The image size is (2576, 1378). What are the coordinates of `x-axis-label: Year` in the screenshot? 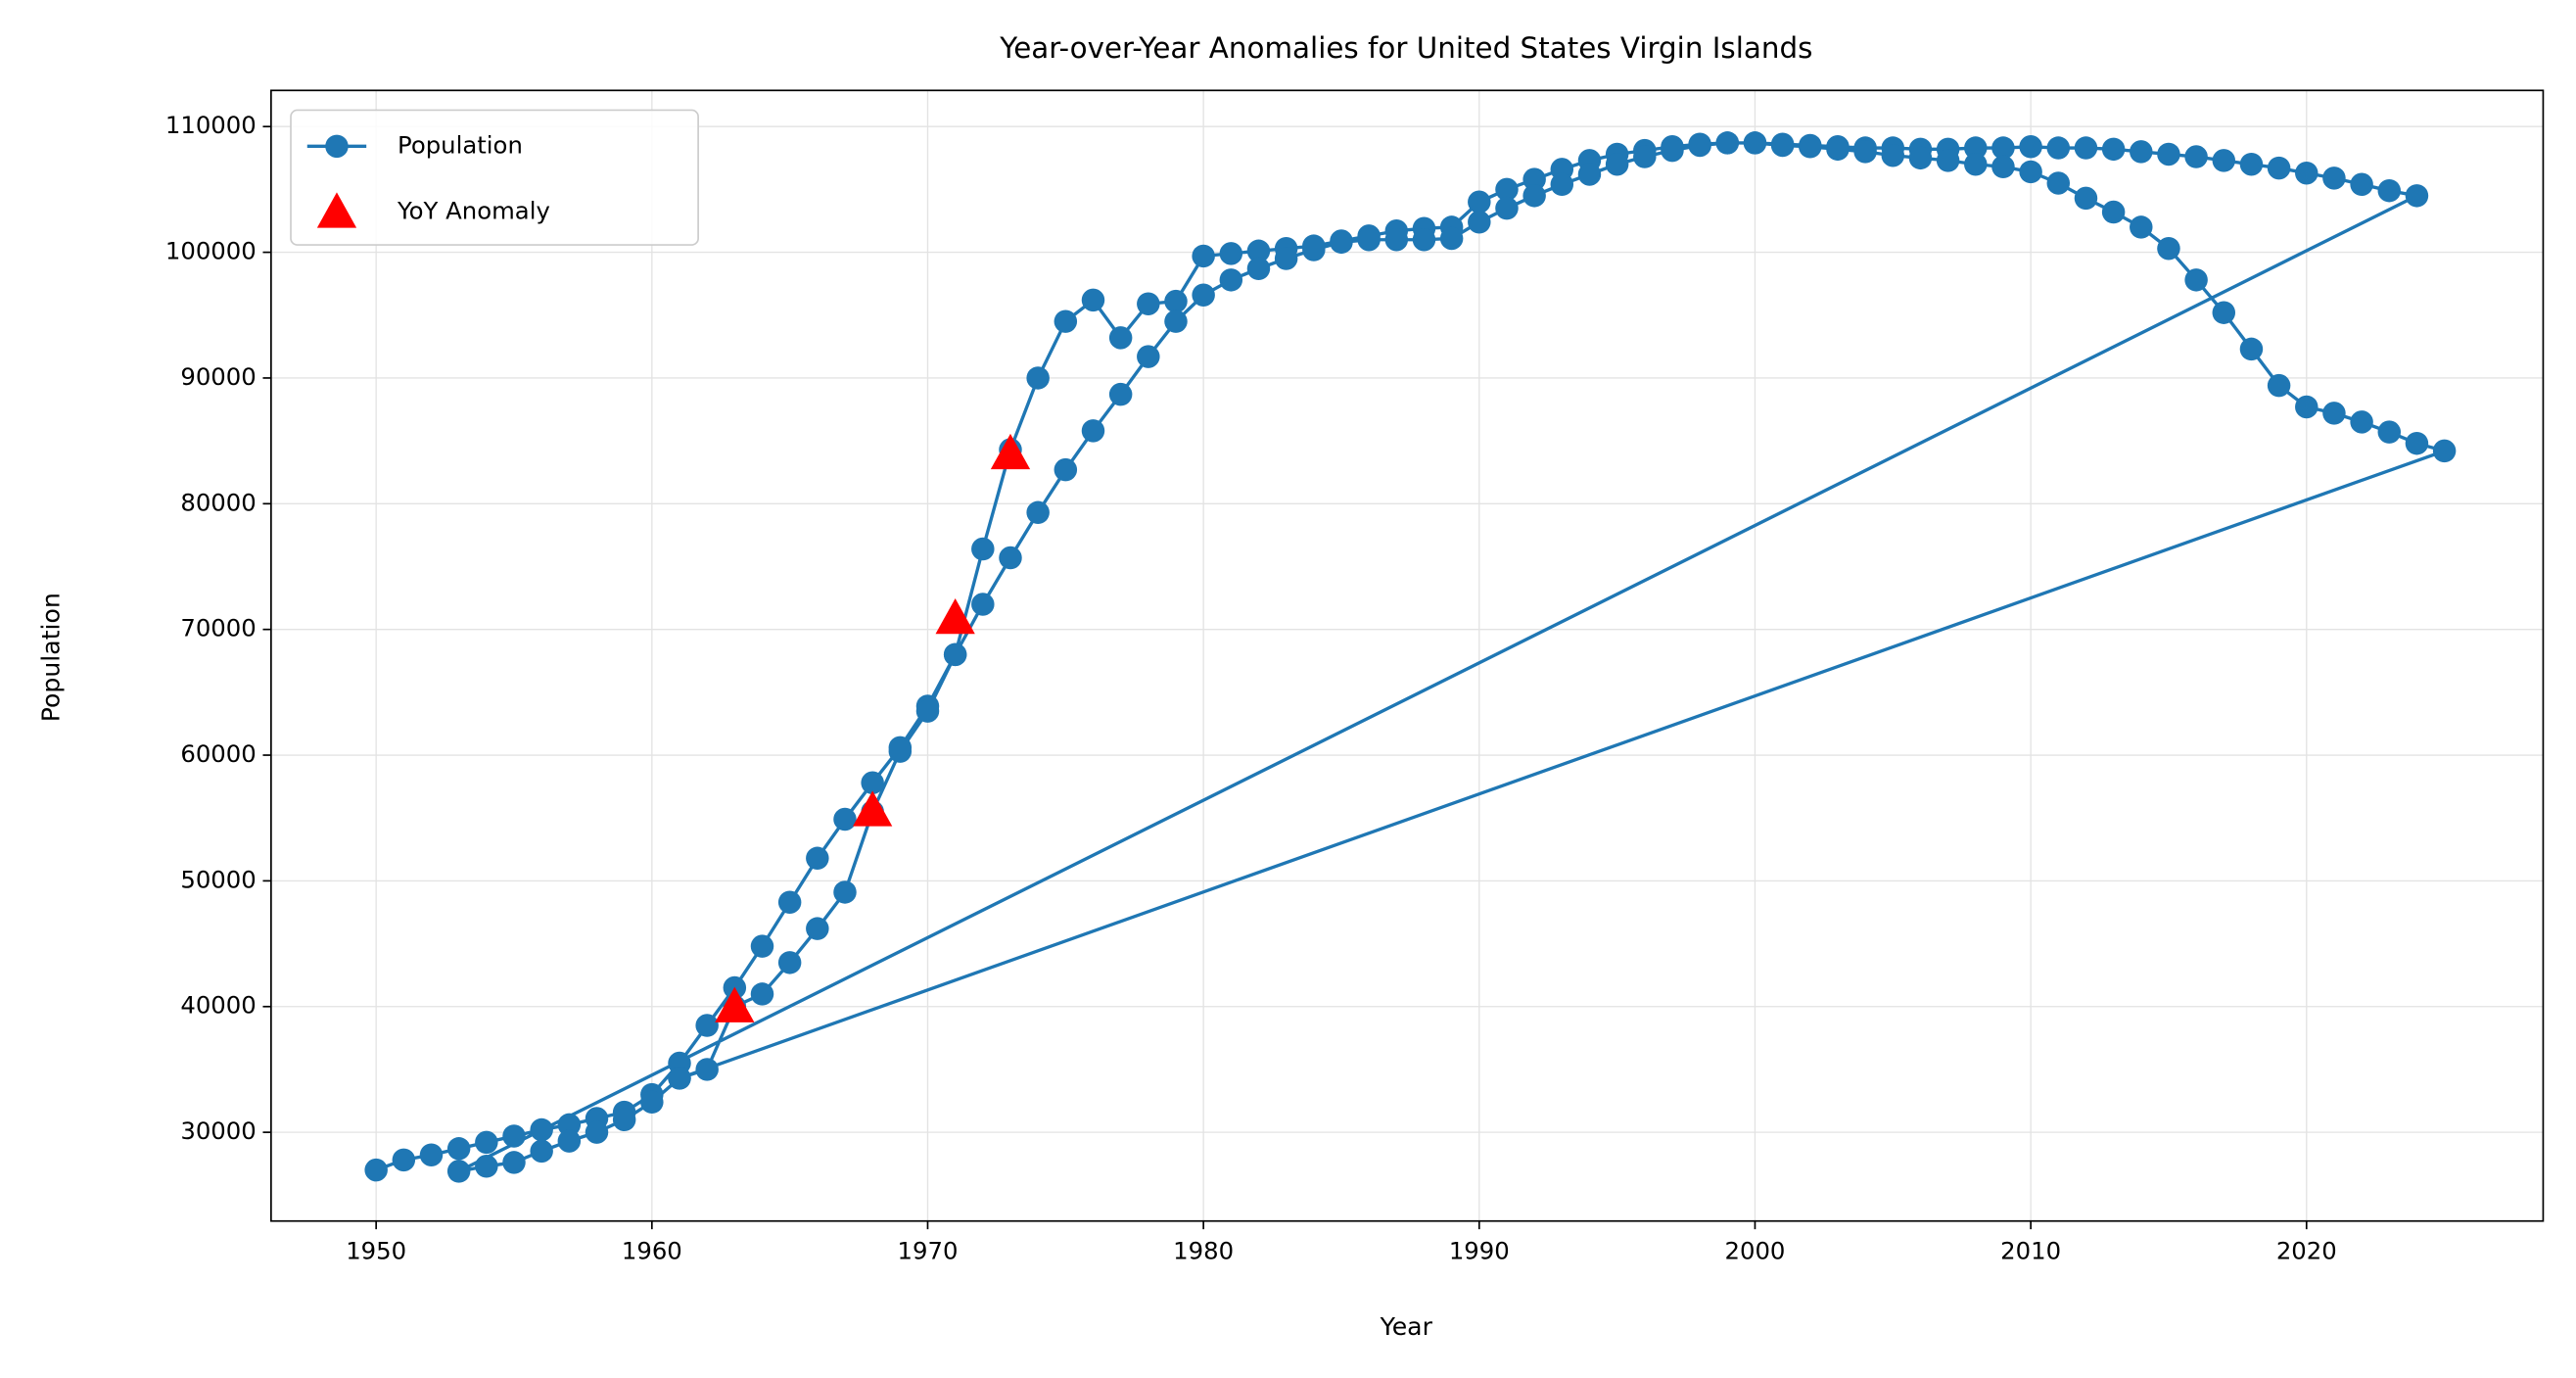 It's located at (1406, 1326).